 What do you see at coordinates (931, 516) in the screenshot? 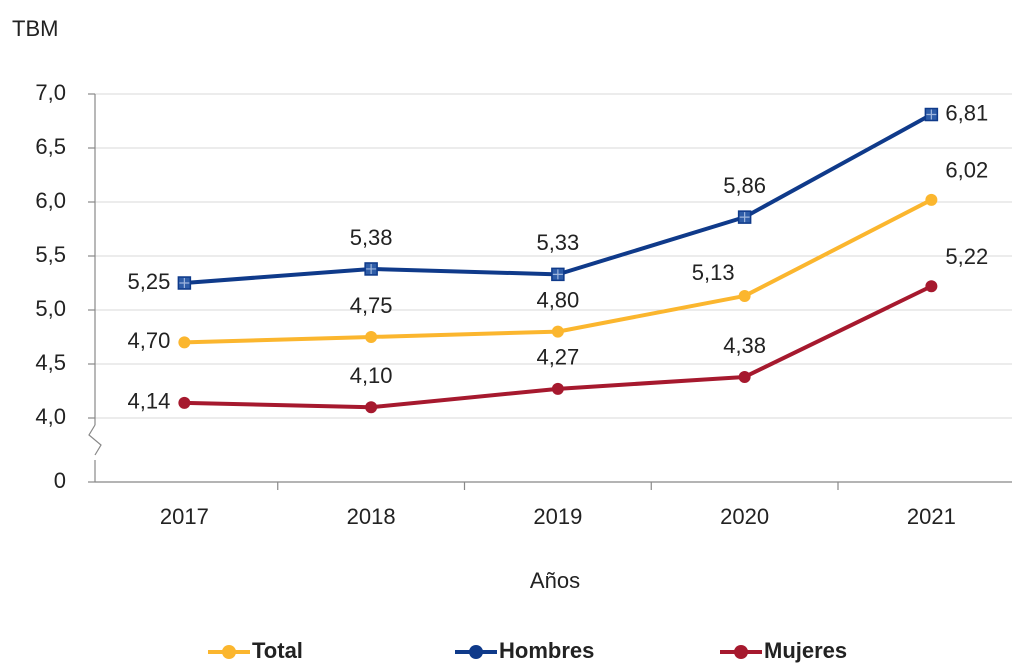
I see `x-tick-label: 2021` at bounding box center [931, 516].